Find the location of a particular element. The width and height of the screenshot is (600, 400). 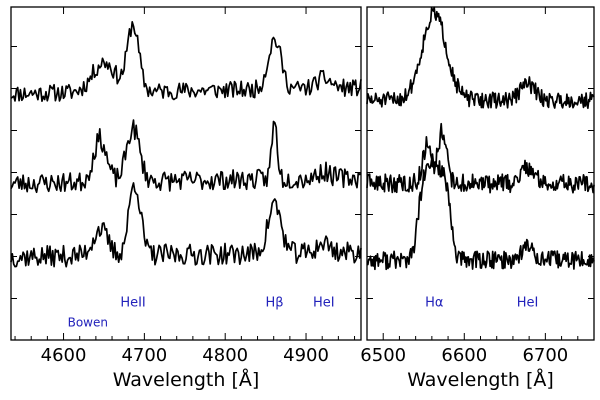

right-xtick-label: 6600 is located at coordinates (464, 355).